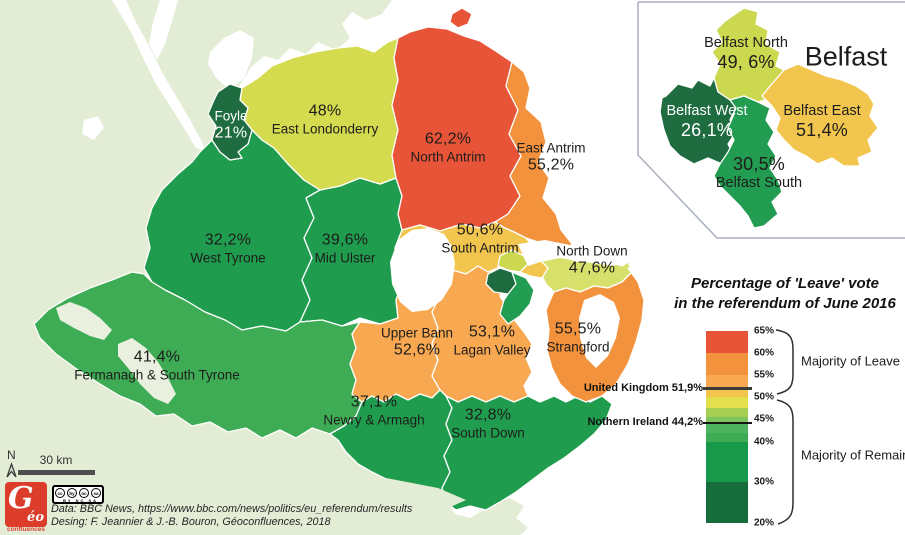 This screenshot has width=905, height=535. Describe the element at coordinates (96, 493) in the screenshot. I see `cc-sa-icon: sa` at that location.